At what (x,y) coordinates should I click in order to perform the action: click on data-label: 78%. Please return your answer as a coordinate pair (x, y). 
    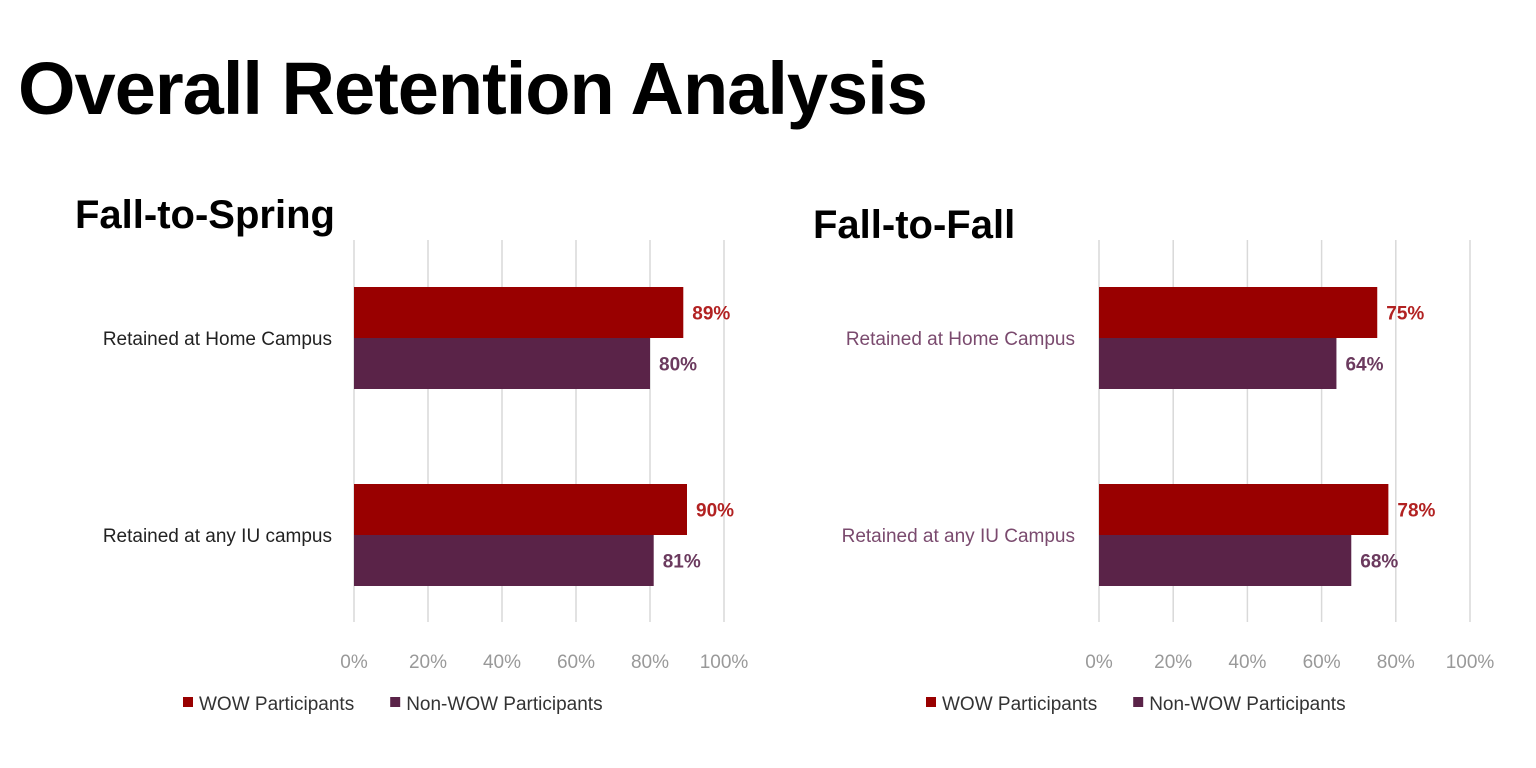
    Looking at the image, I should click on (1416, 511).